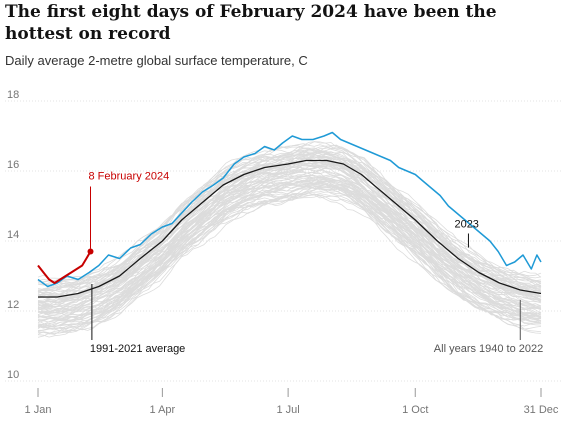  I want to click on y2023-label: 2023, so click(466, 225).